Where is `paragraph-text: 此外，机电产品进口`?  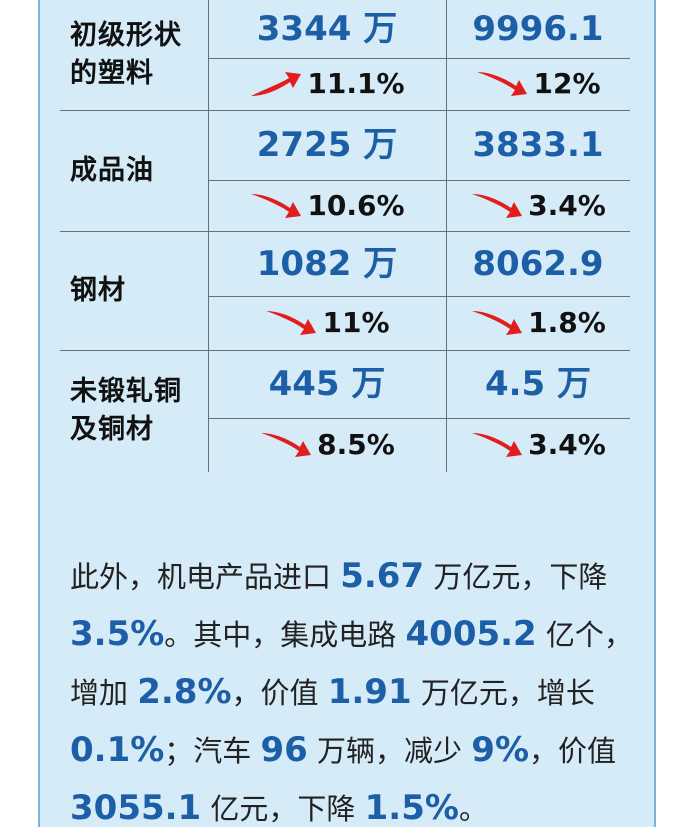
paragraph-text: 此外，机电产品进口 is located at coordinates (205, 577).